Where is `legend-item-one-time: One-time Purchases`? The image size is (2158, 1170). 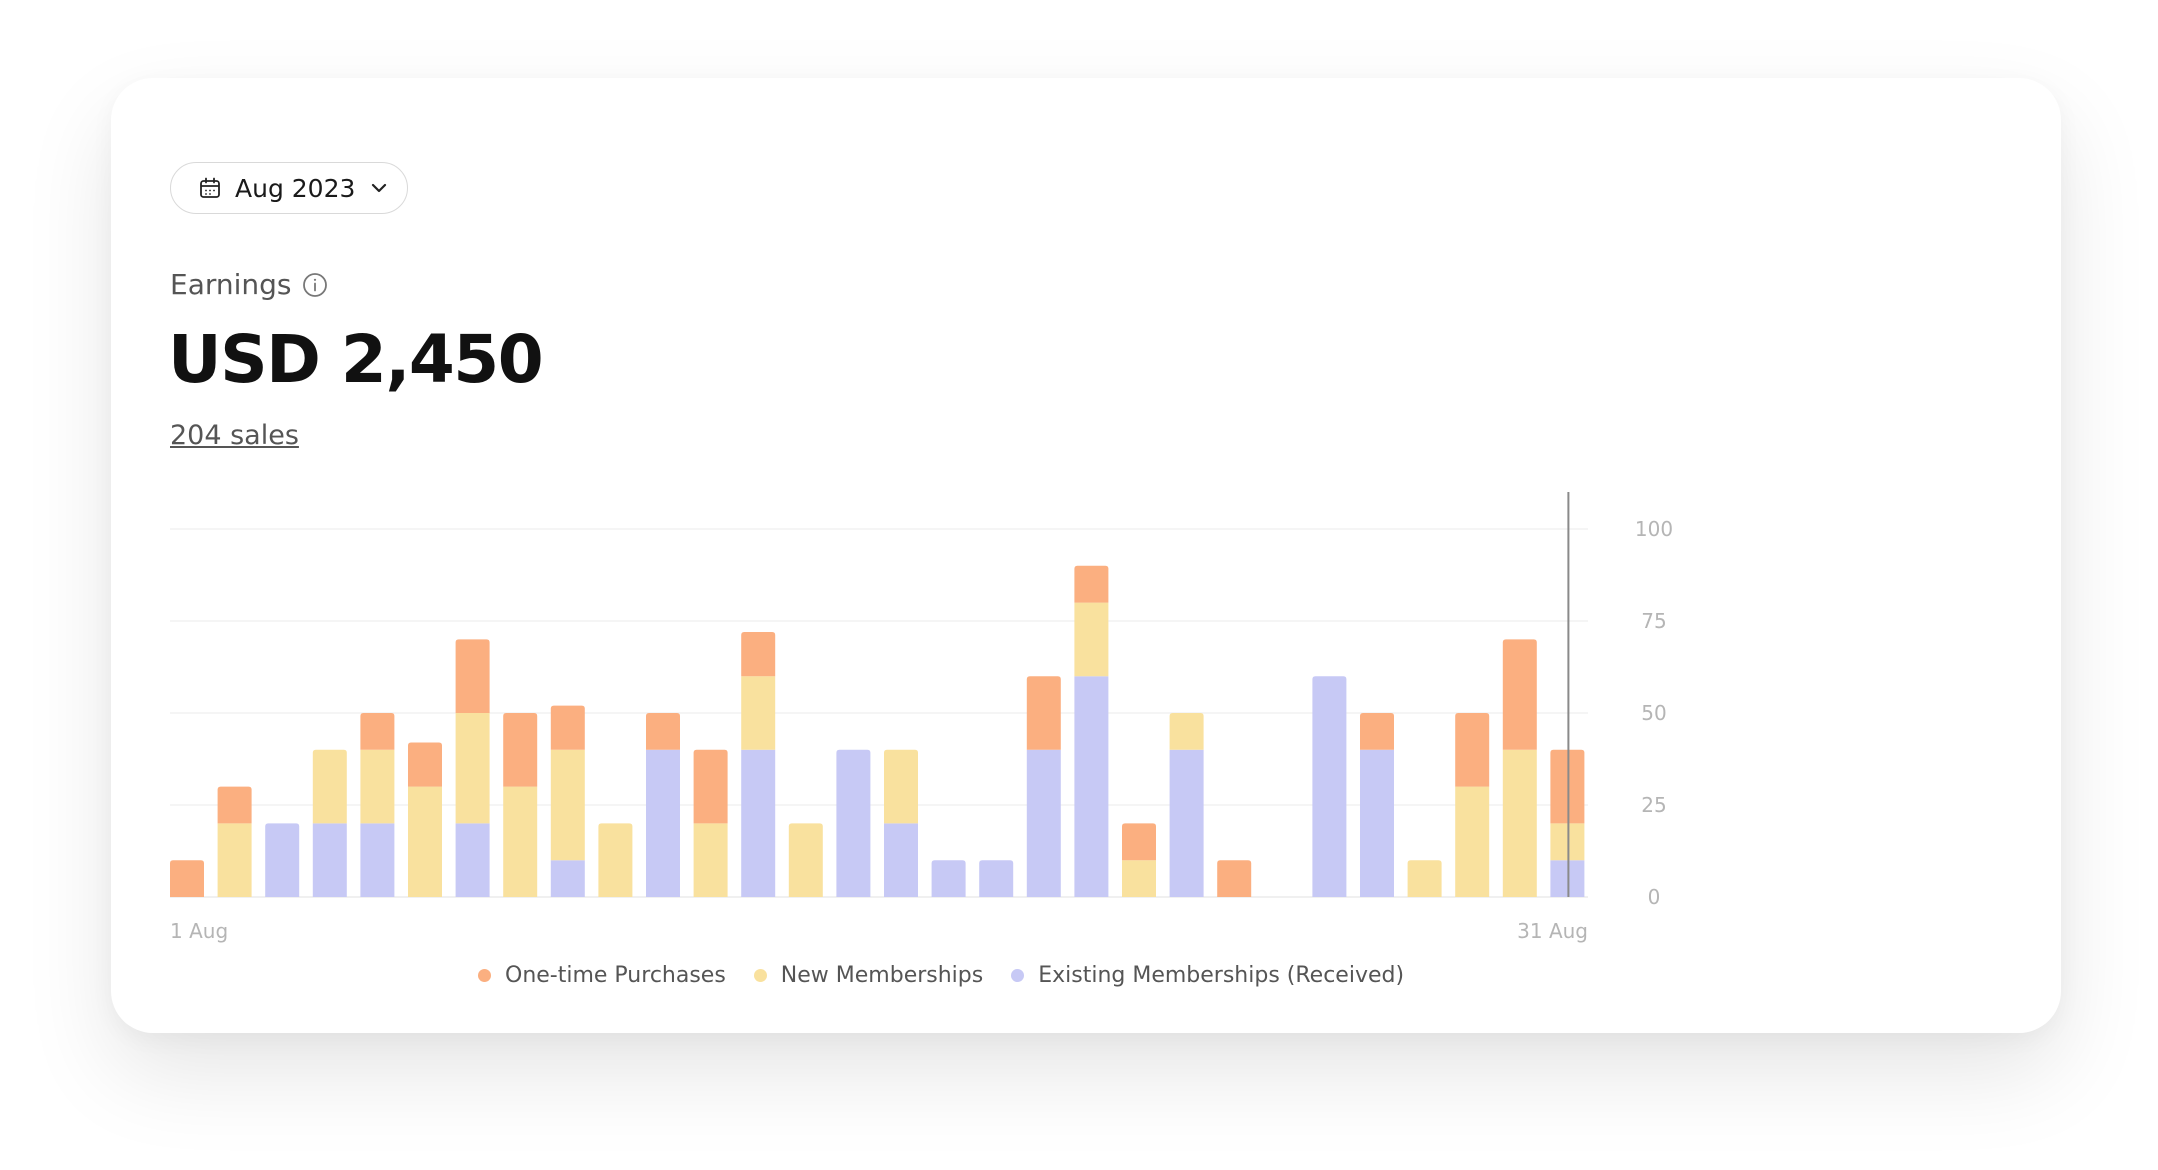
legend-item-one-time: One-time Purchases is located at coordinates (602, 975).